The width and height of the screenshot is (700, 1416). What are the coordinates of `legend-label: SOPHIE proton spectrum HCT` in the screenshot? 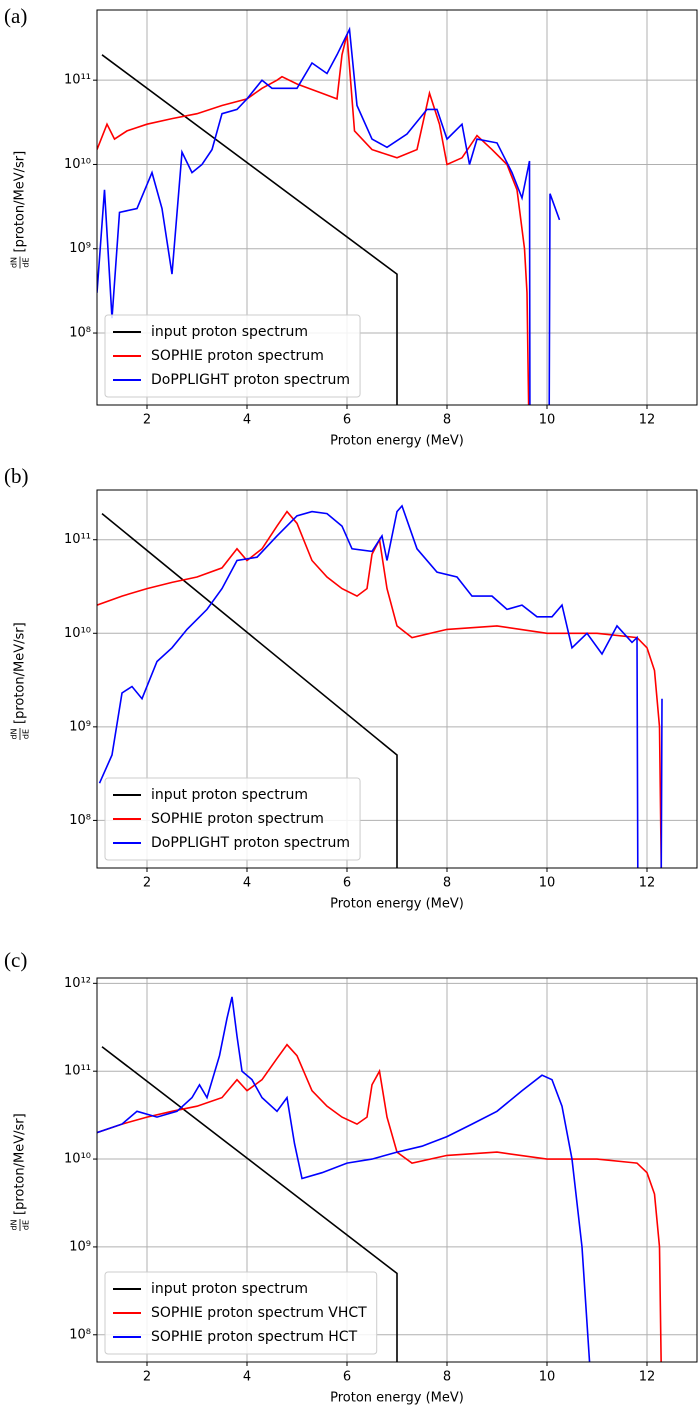 It's located at (254, 1337).